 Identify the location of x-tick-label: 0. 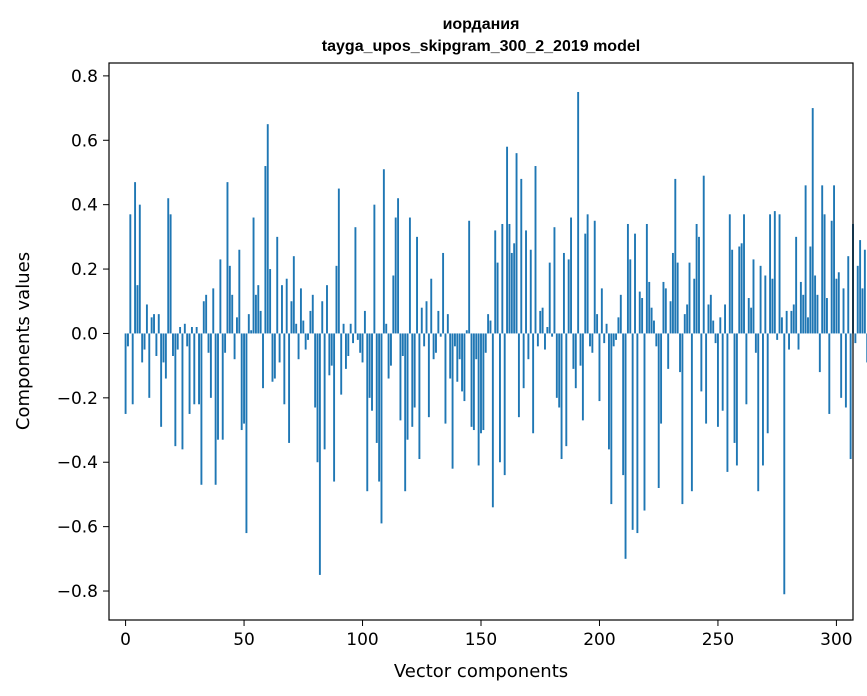
(125, 640).